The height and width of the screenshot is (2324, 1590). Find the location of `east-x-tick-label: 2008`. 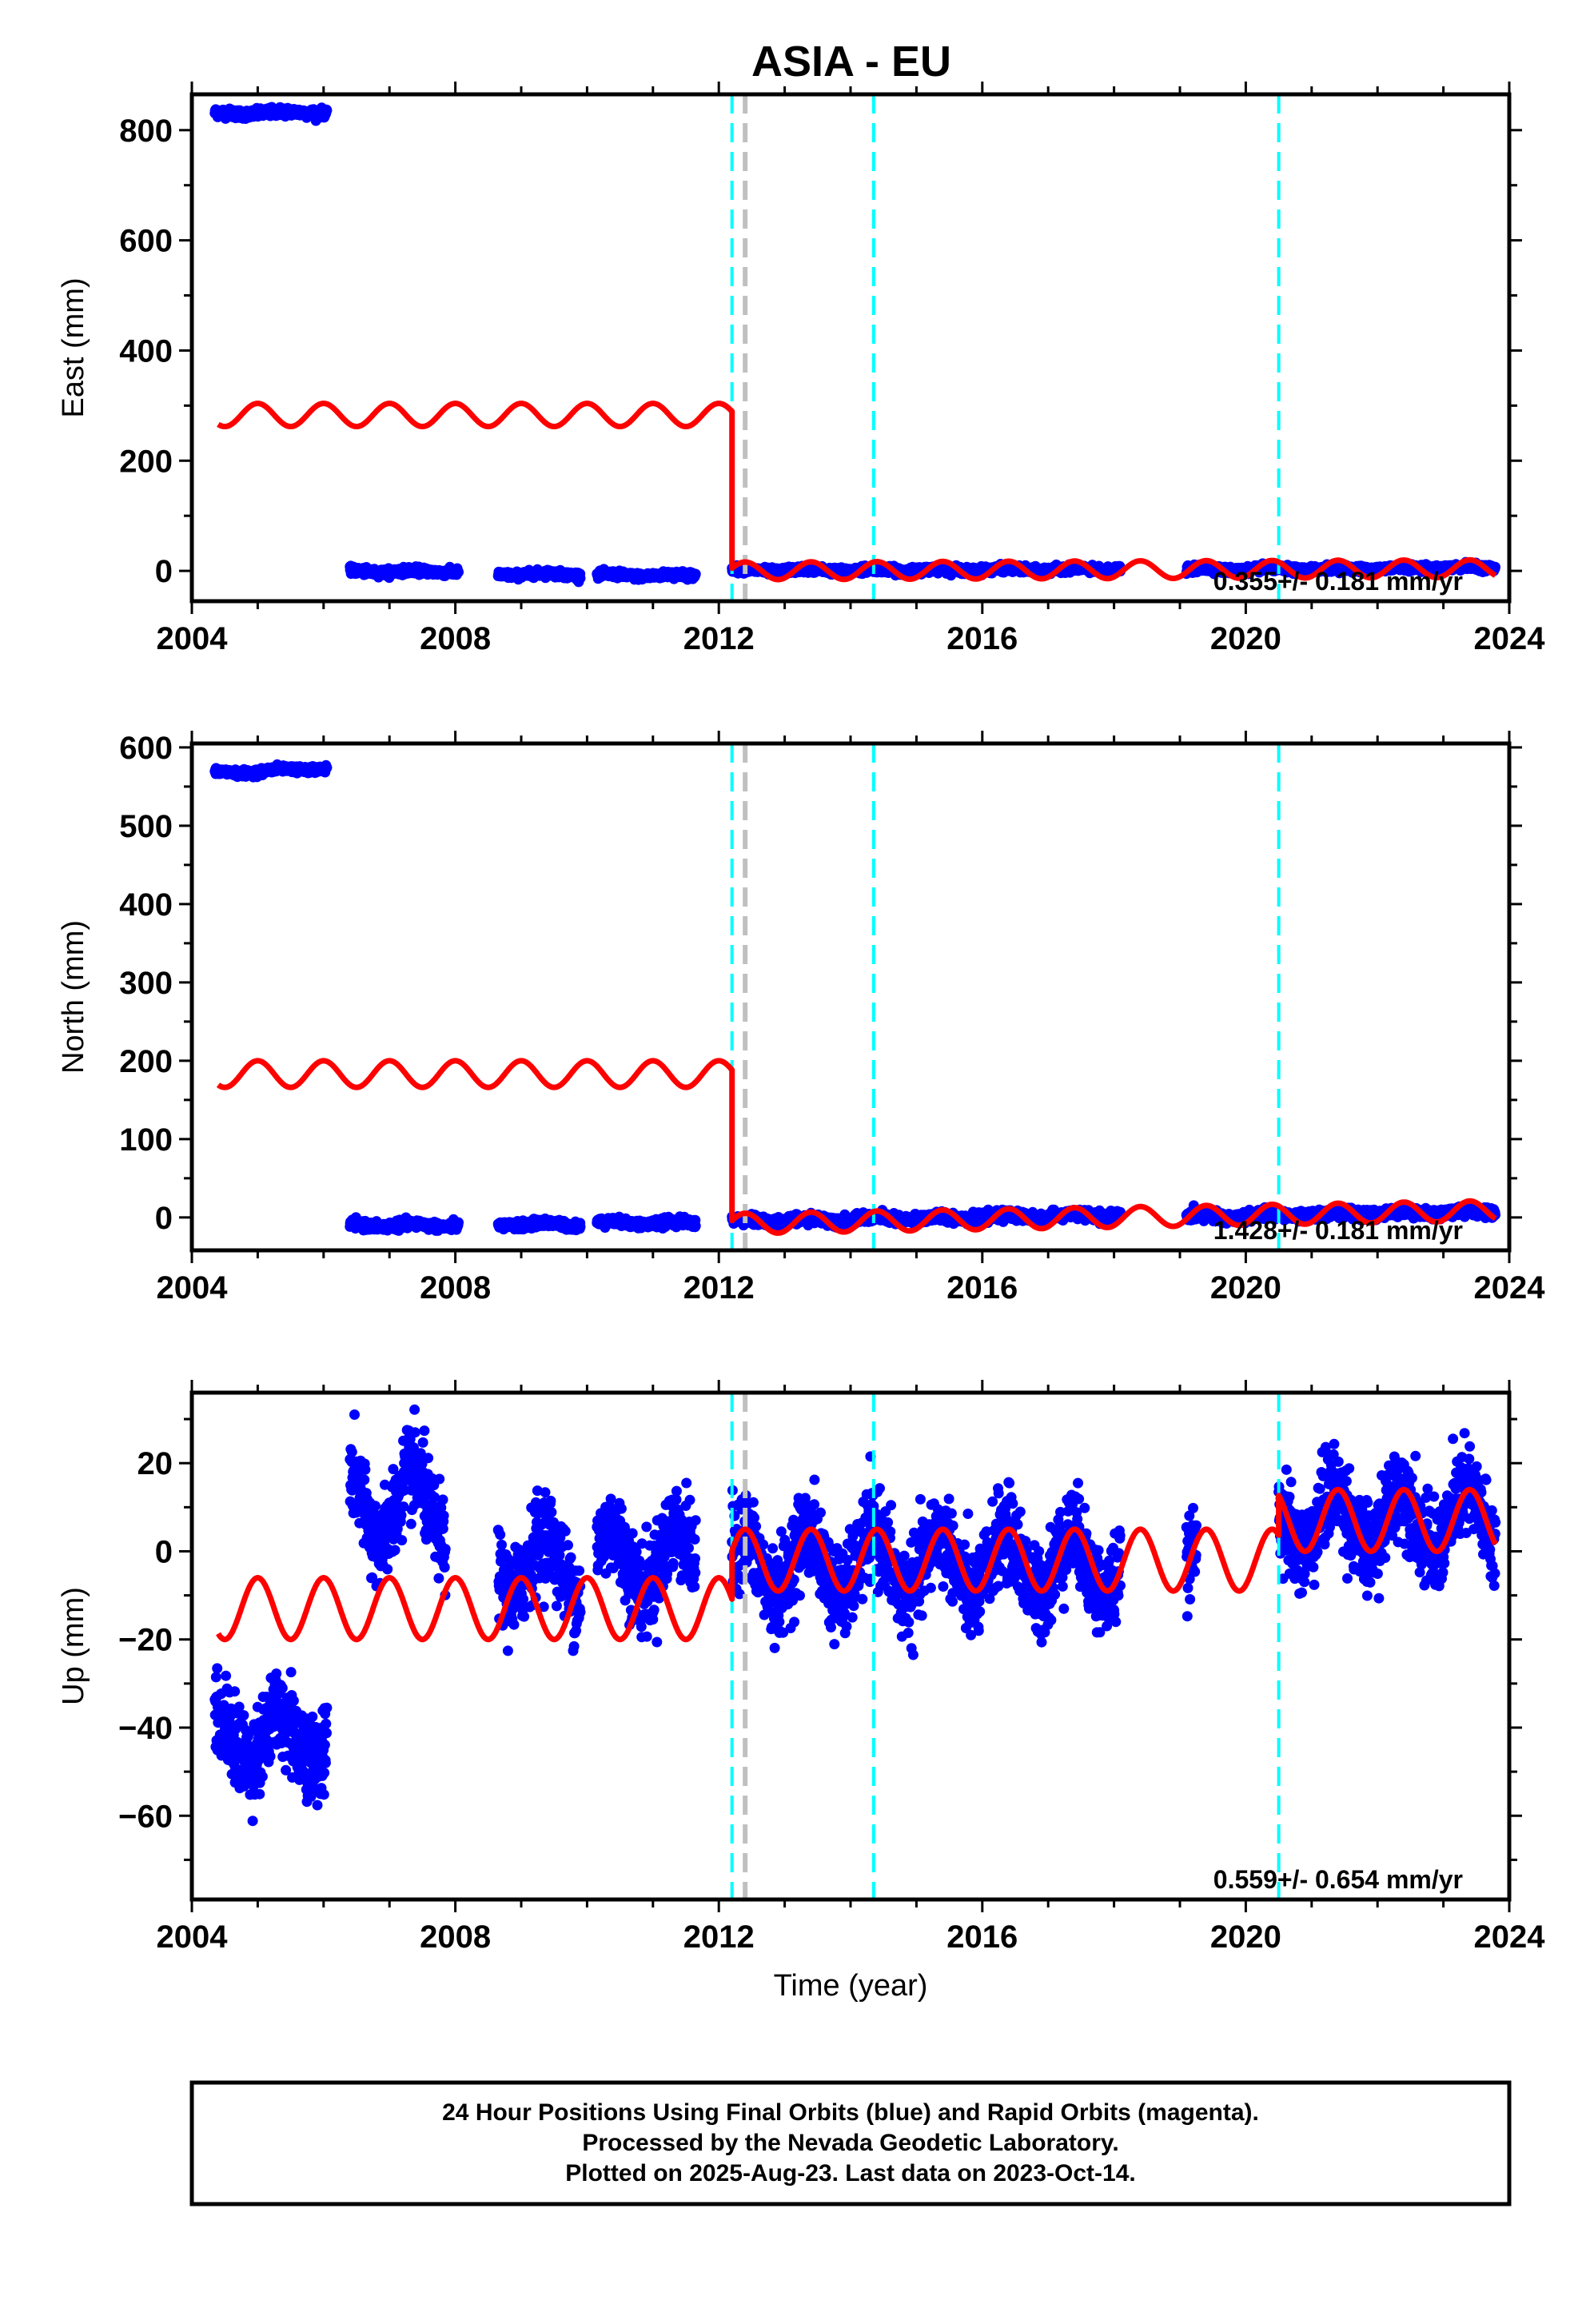

east-x-tick-label: 2008 is located at coordinates (455, 639).